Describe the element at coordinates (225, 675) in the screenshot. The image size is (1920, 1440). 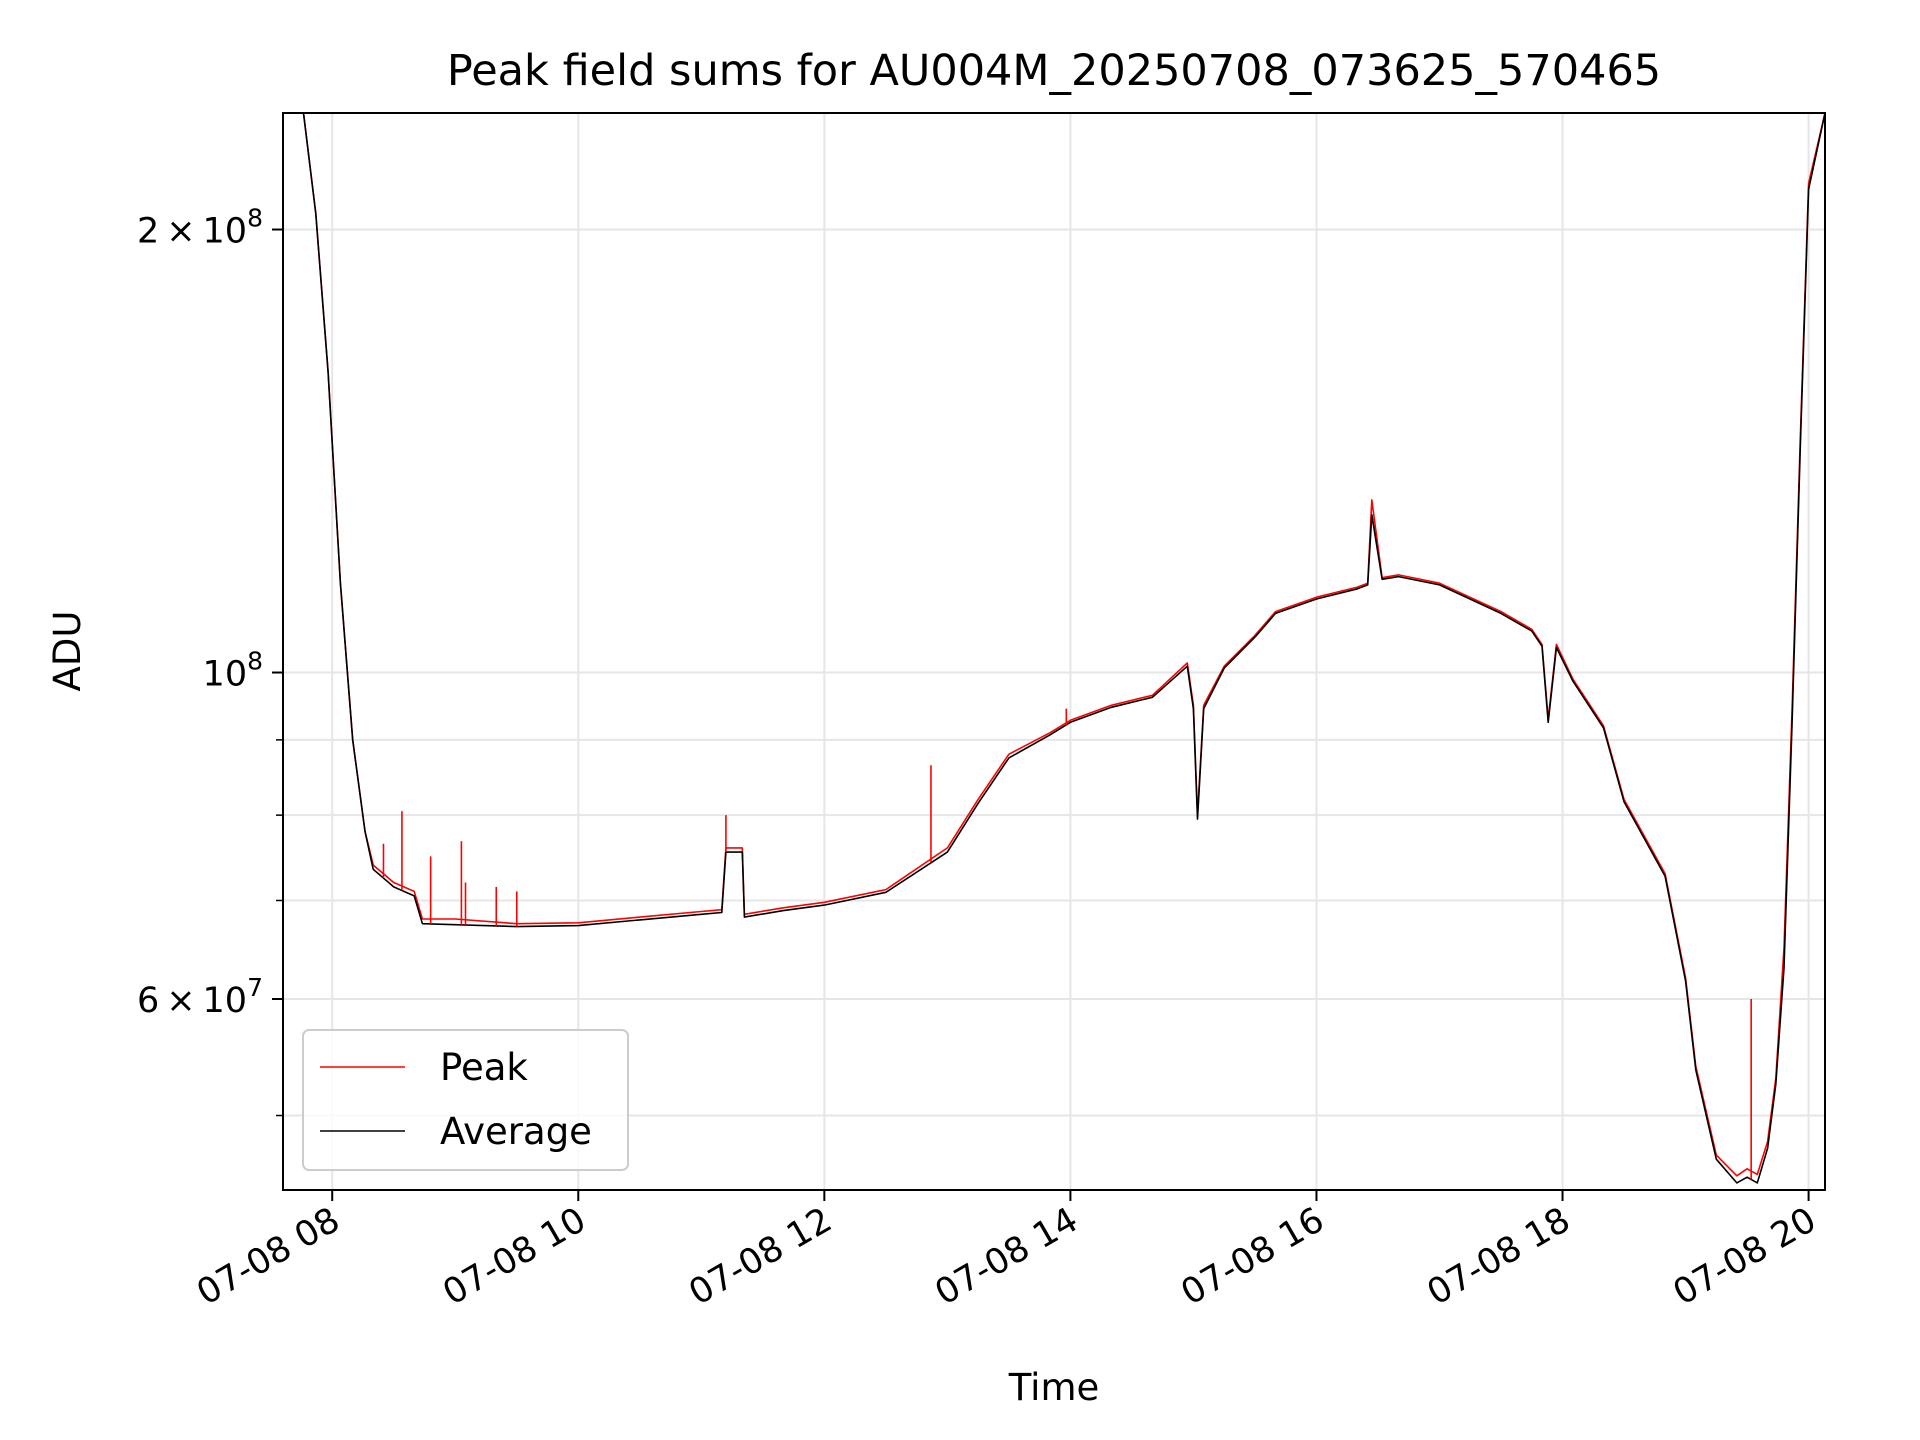
I see `y-tick-base: 10` at that location.